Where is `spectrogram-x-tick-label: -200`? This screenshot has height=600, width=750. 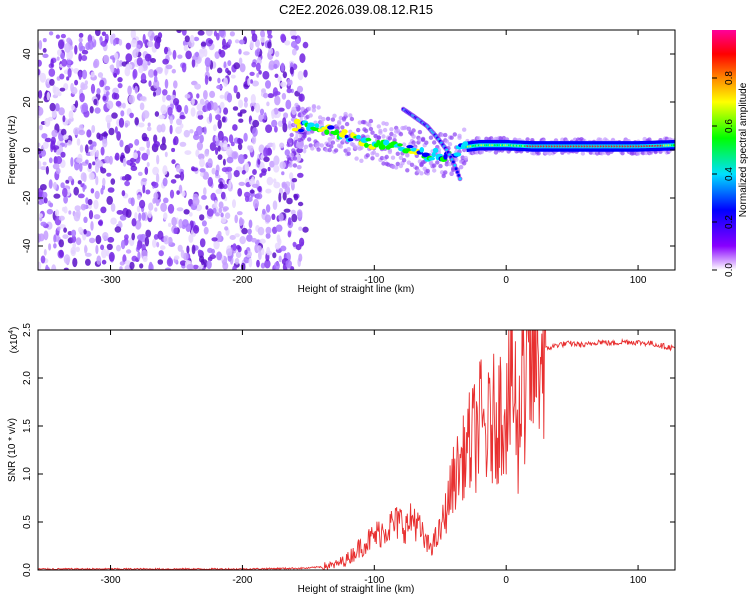 spectrogram-x-tick-label: -200 is located at coordinates (242, 280).